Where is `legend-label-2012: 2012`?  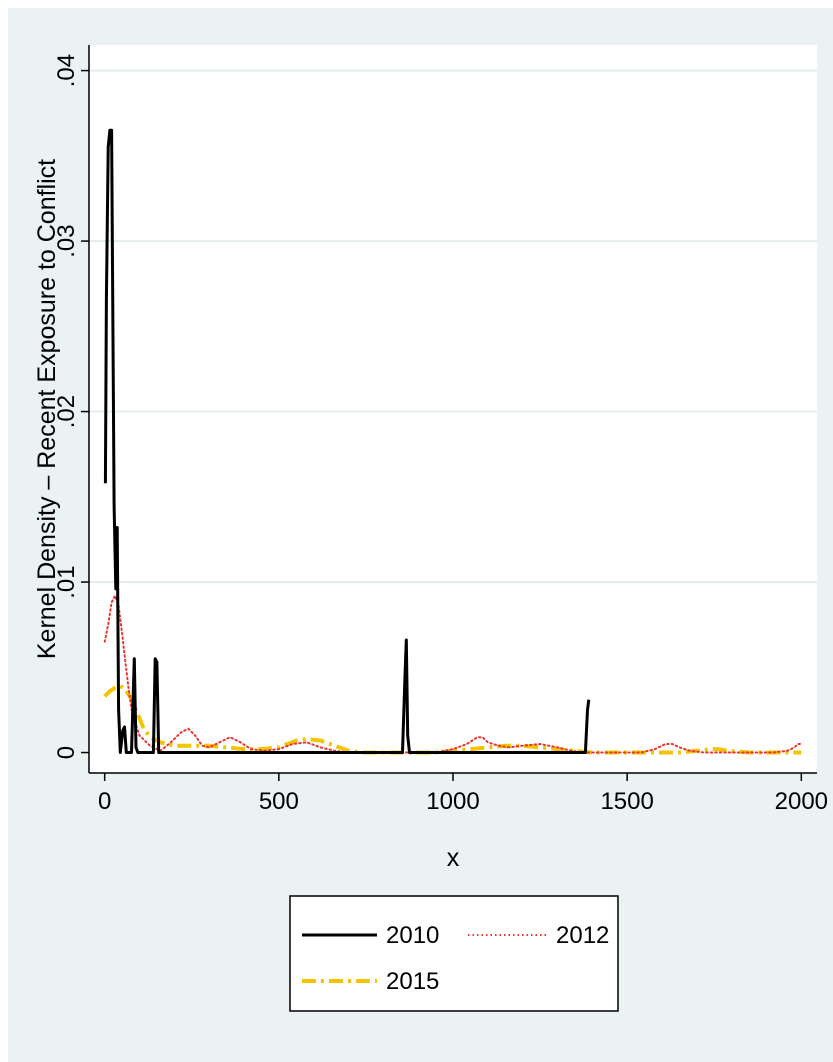
legend-label-2012: 2012 is located at coordinates (582, 935).